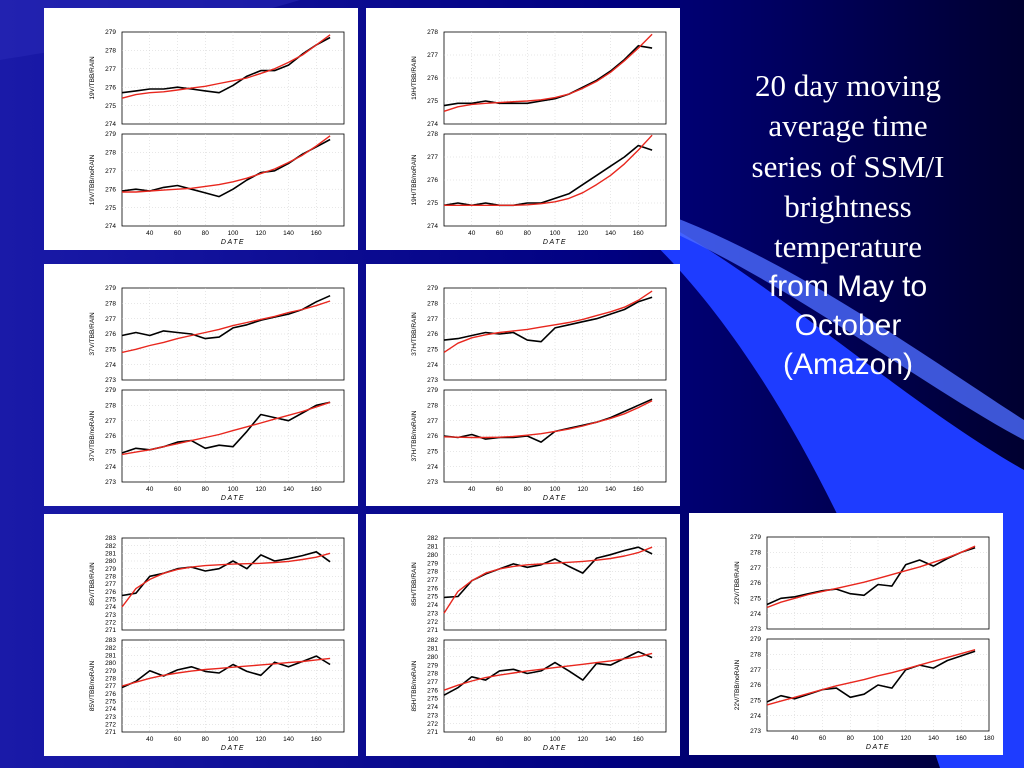  I want to click on y-tick-label: 282, so click(432, 538).